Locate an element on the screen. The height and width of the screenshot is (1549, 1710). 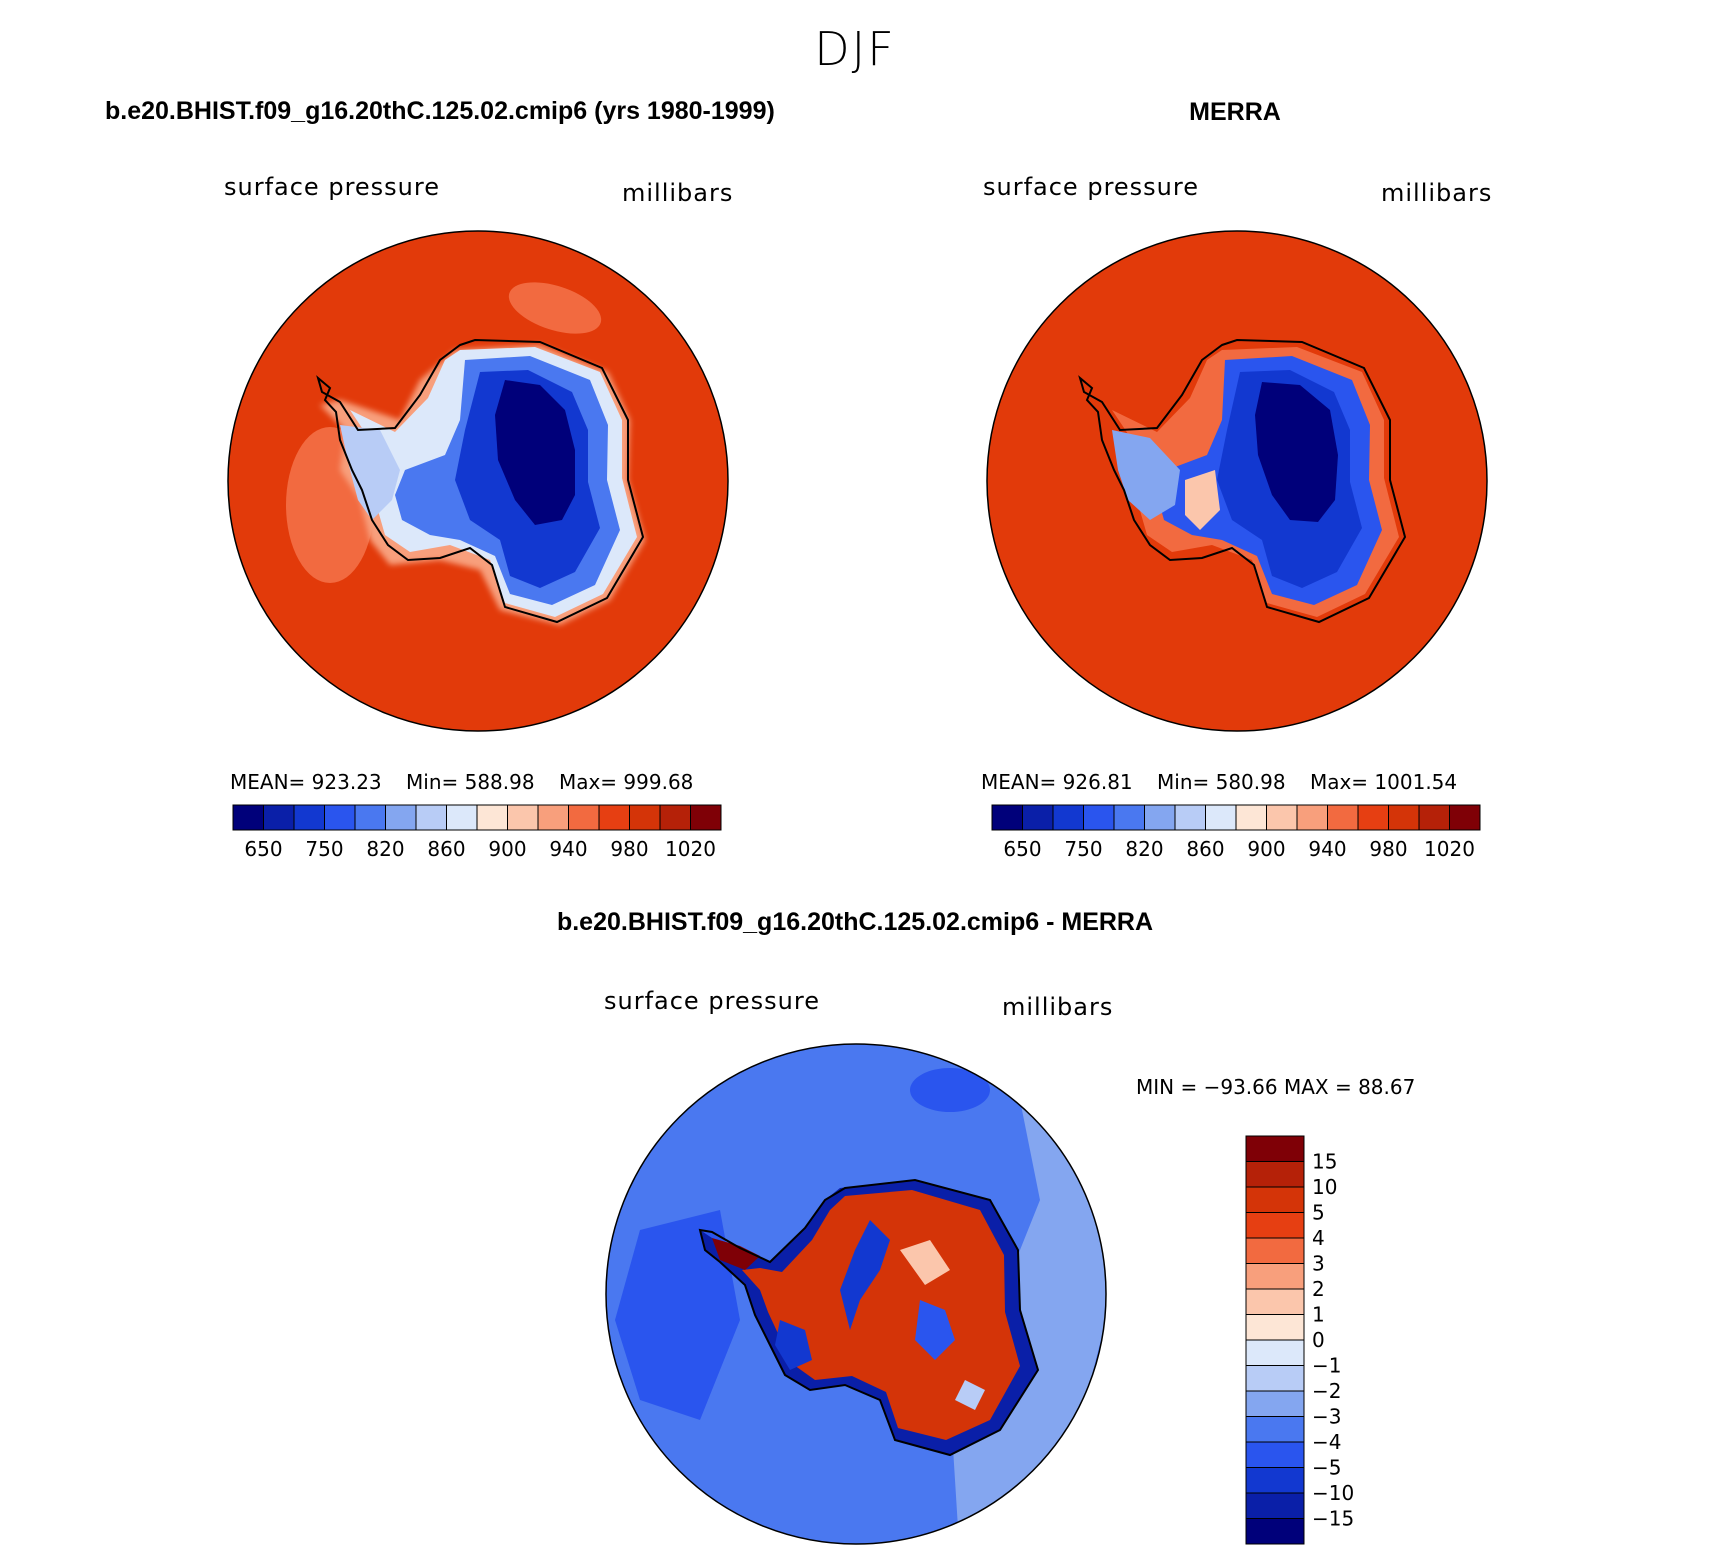
diff-colorbar-tick-label: −1 is located at coordinates (1326, 1366).